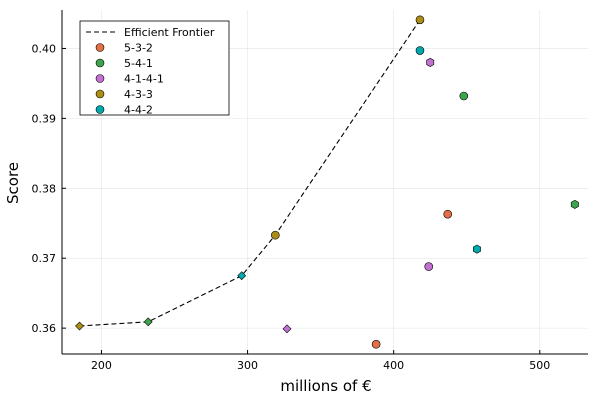 This screenshot has width=600, height=400. Describe the element at coordinates (144, 79) in the screenshot. I see `legend-label-4-1-4-1: 4-1-4-1` at that location.